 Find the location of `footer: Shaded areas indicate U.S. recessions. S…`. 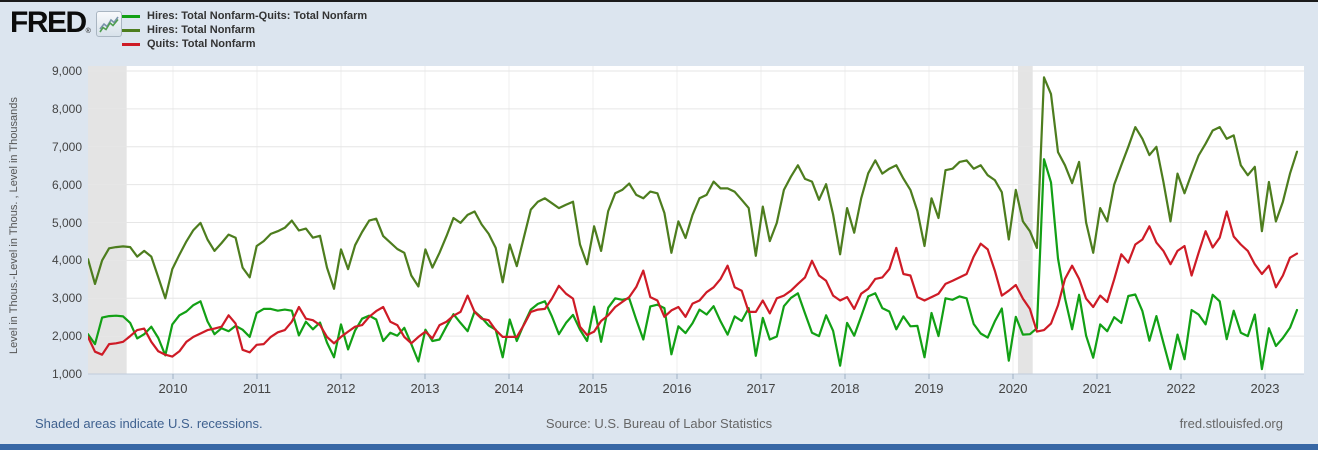

footer: Shaded areas indicate U.S. recessions. S… is located at coordinates (659, 426).